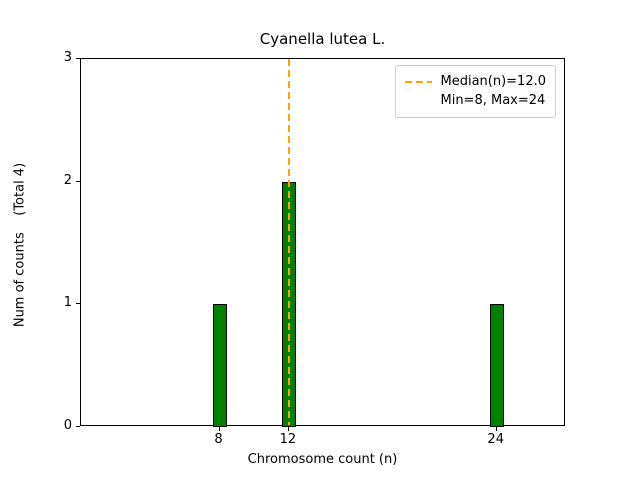 Image resolution: width=640 pixels, height=480 pixels. I want to click on legend: Median(n)=12.0 Min=8, Max=24, so click(475, 91).